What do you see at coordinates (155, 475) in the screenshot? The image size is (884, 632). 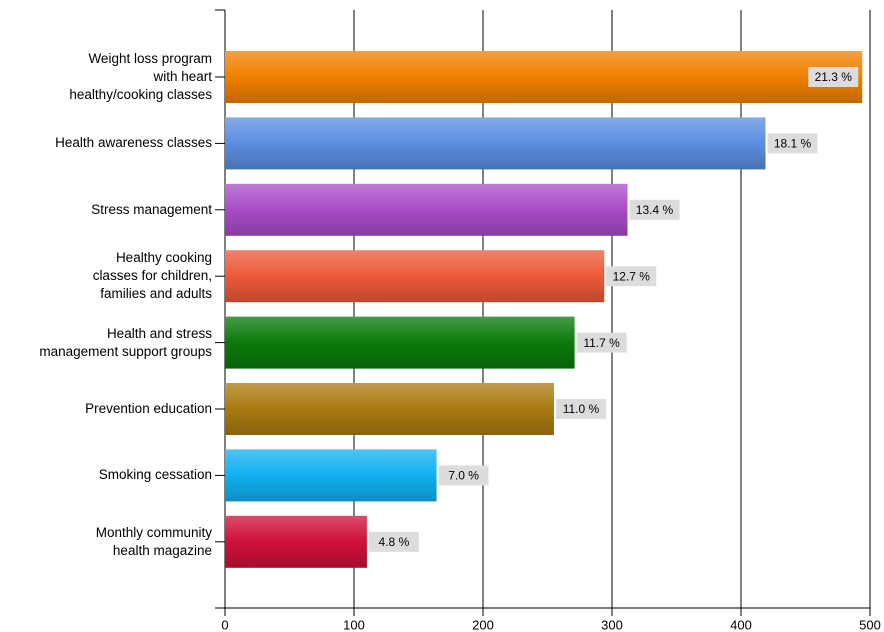 I see `y-tick-label: Smoking cessation` at bounding box center [155, 475].